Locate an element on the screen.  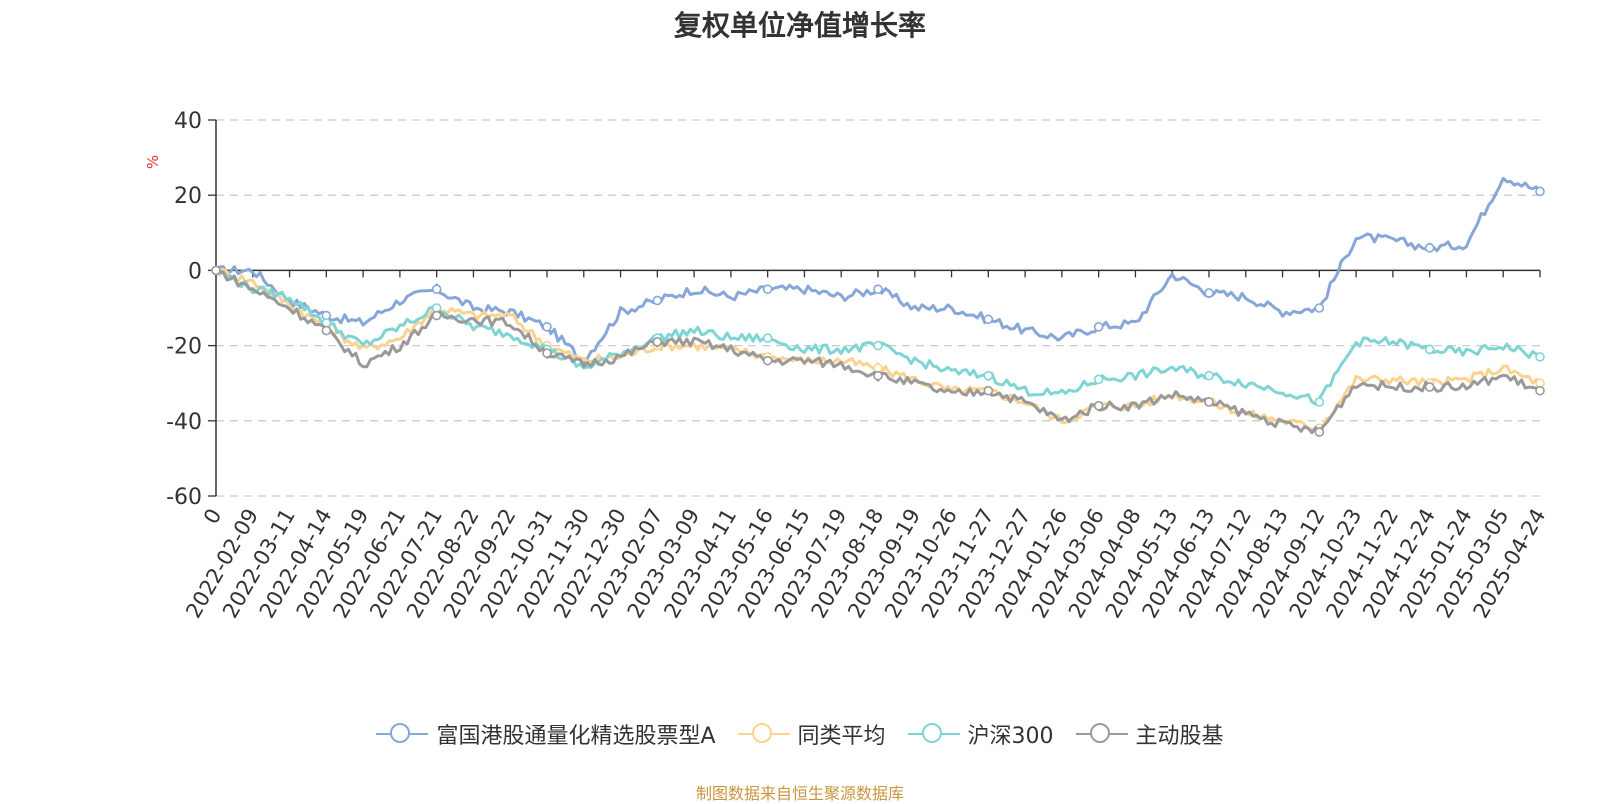
legend-item: 沪深300 is located at coordinates (980, 734).